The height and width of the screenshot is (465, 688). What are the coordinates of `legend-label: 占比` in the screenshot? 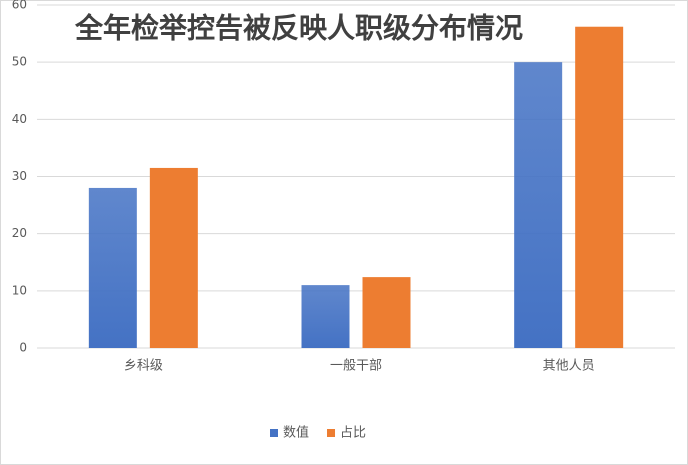 It's located at (353, 433).